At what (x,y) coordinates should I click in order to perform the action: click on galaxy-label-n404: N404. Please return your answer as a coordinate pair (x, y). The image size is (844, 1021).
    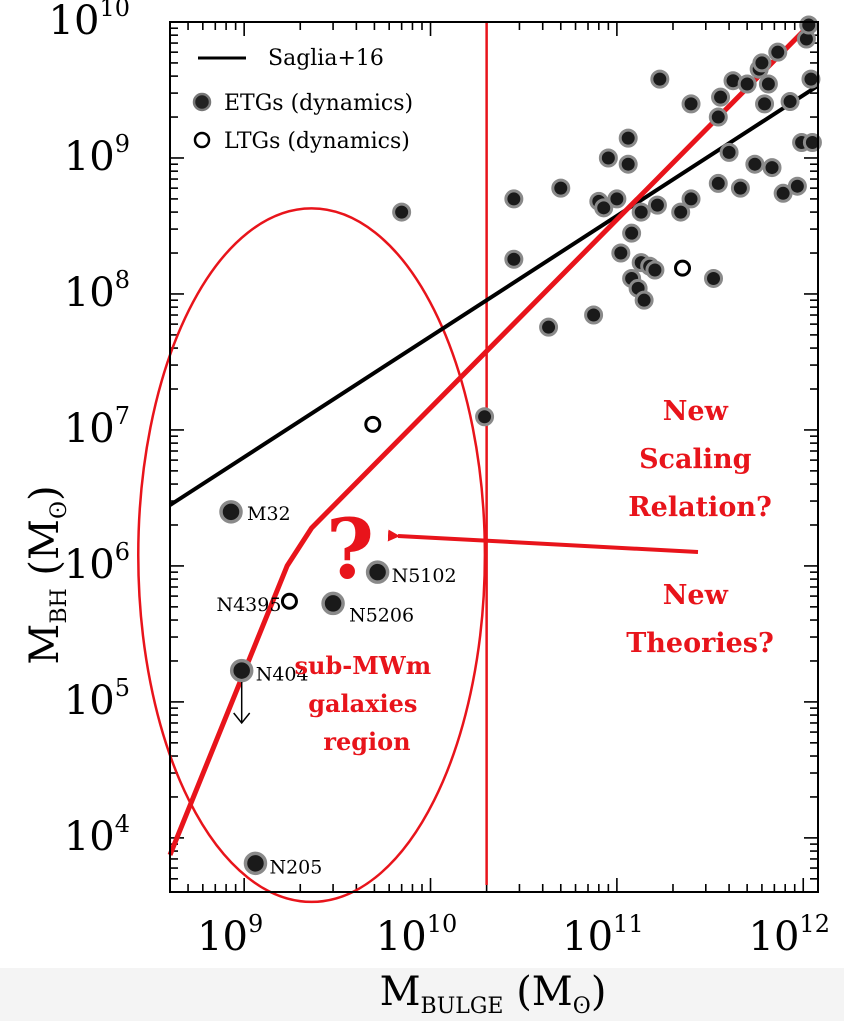
    Looking at the image, I should click on (282, 675).